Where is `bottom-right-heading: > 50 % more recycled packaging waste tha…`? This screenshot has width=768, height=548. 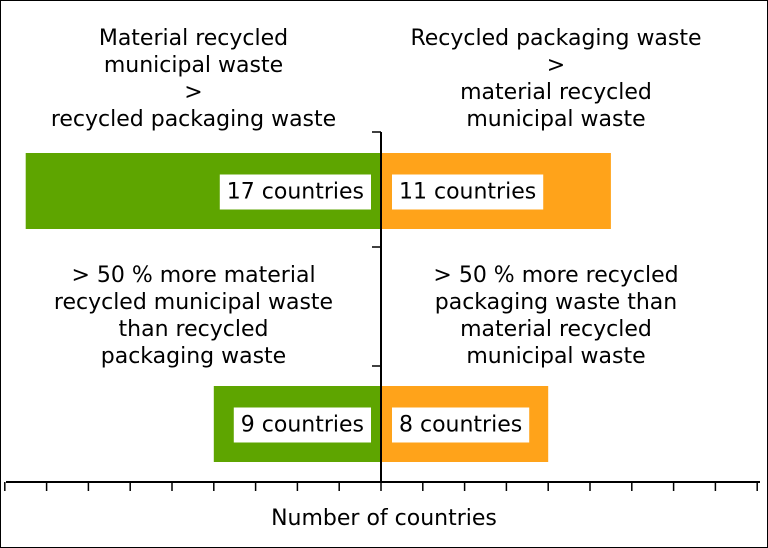 bottom-right-heading: > 50 % more recycled packaging waste tha… is located at coordinates (556, 316).